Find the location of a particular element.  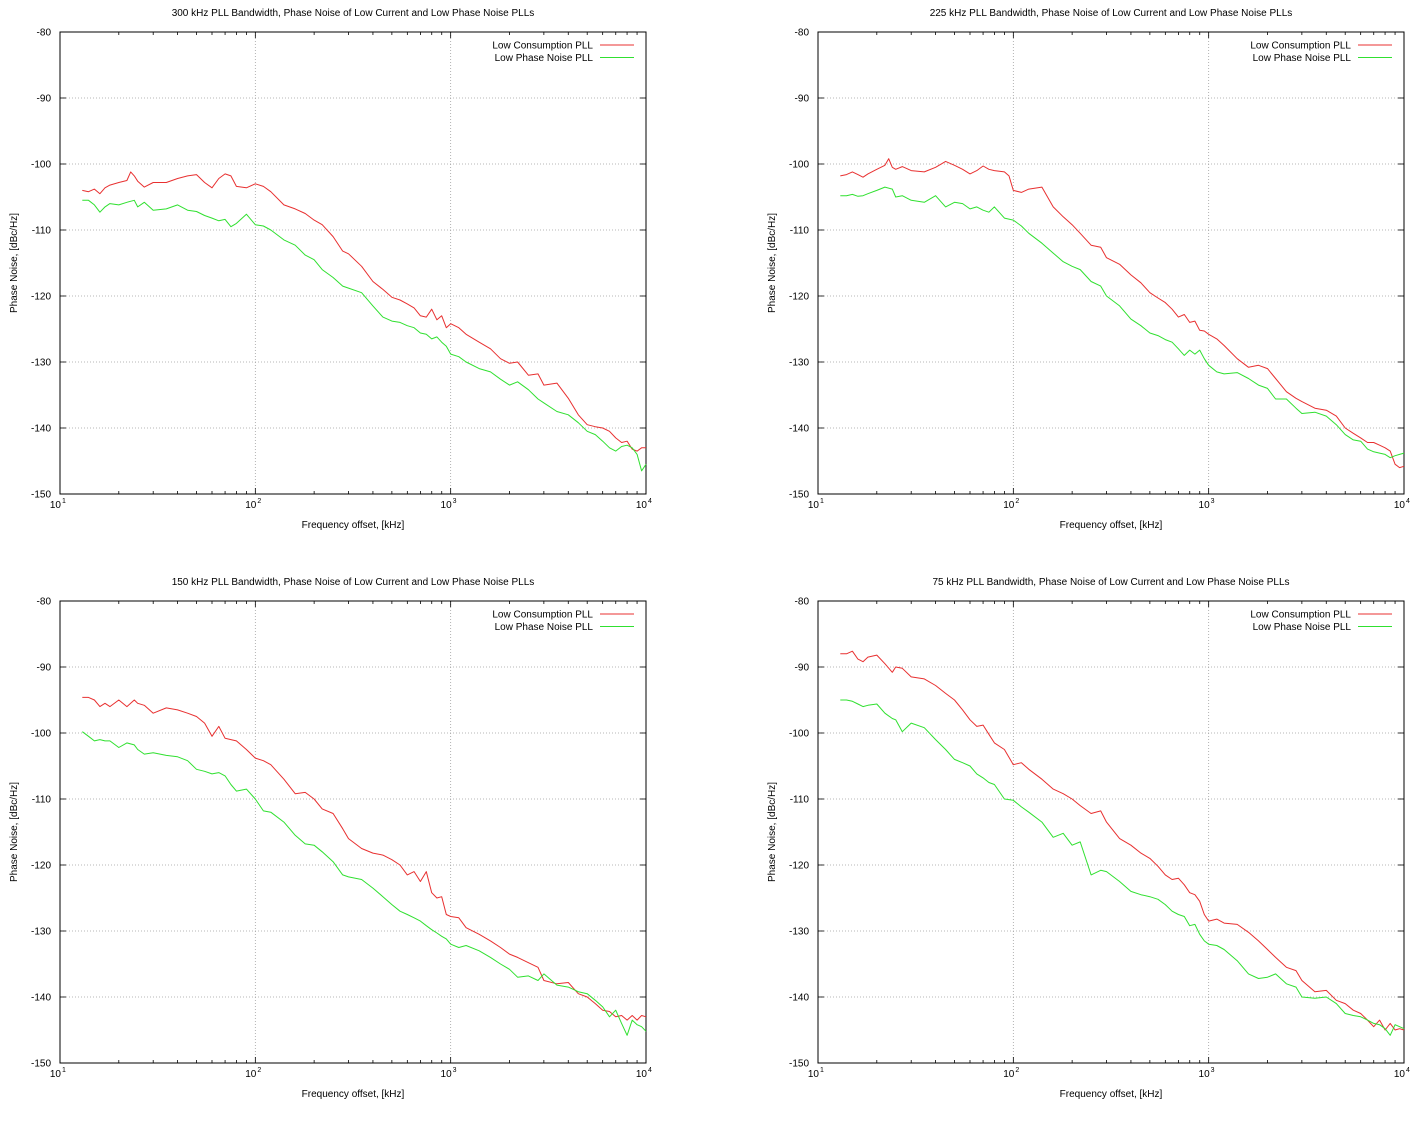

y-tick-label: -80 is located at coordinates (44, 33).